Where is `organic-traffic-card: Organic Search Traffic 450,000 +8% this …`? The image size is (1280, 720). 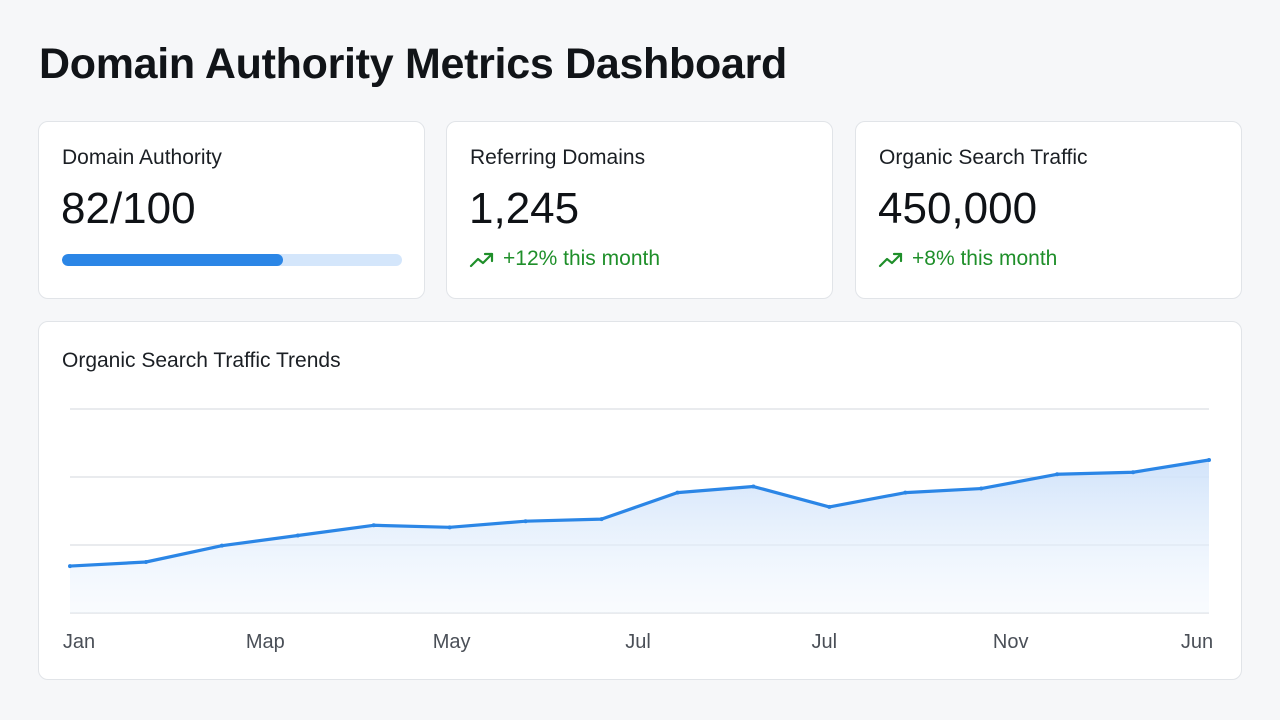
organic-traffic-card: Organic Search Traffic 450,000 +8% this … is located at coordinates (1048, 210).